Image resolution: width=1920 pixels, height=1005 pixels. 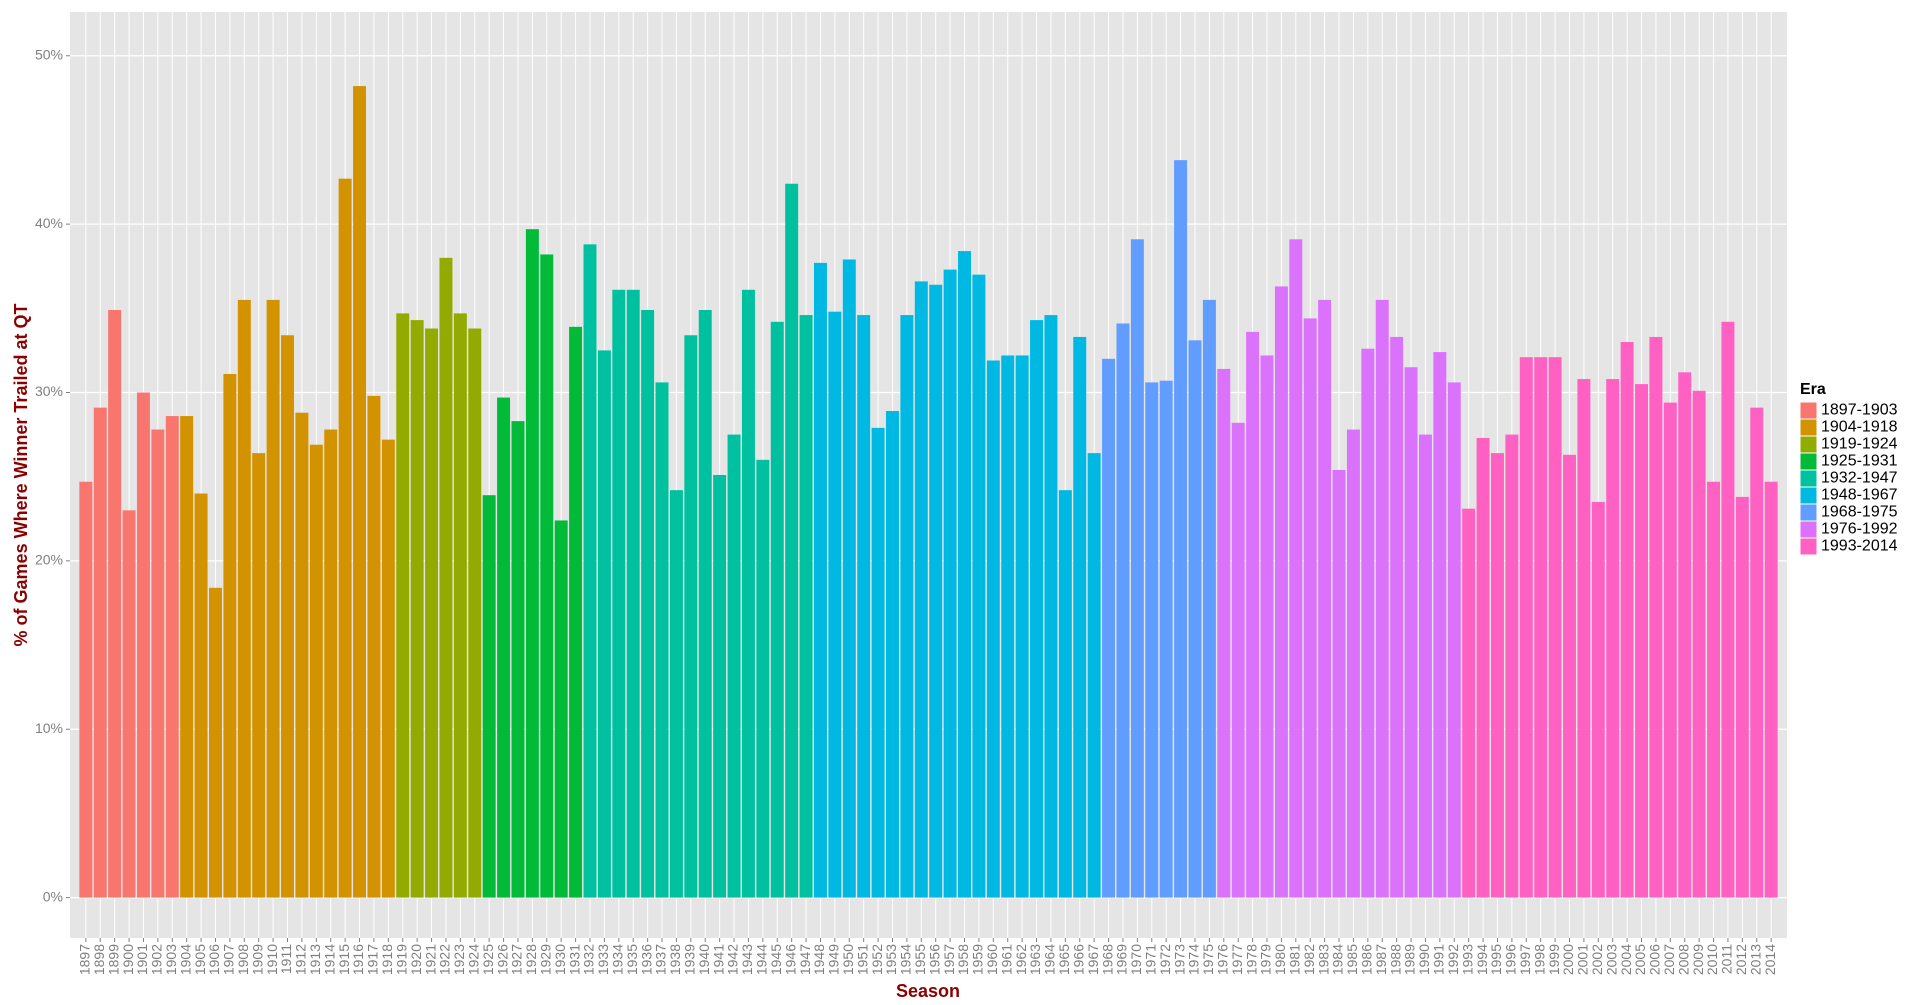 What do you see at coordinates (1568, 959) in the screenshot?
I see `x-tick-label: 2000` at bounding box center [1568, 959].